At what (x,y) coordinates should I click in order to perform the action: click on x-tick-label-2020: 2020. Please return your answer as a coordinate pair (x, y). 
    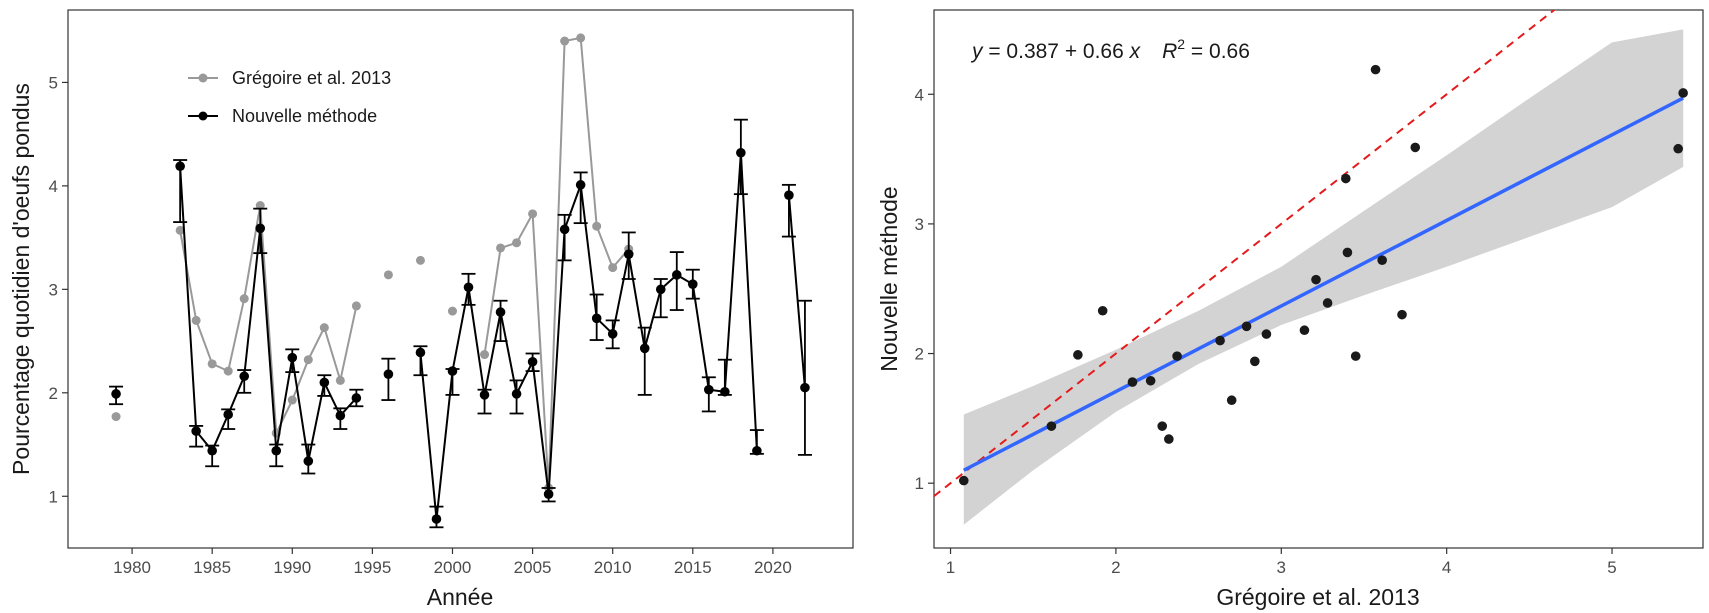
    Looking at the image, I should click on (773, 567).